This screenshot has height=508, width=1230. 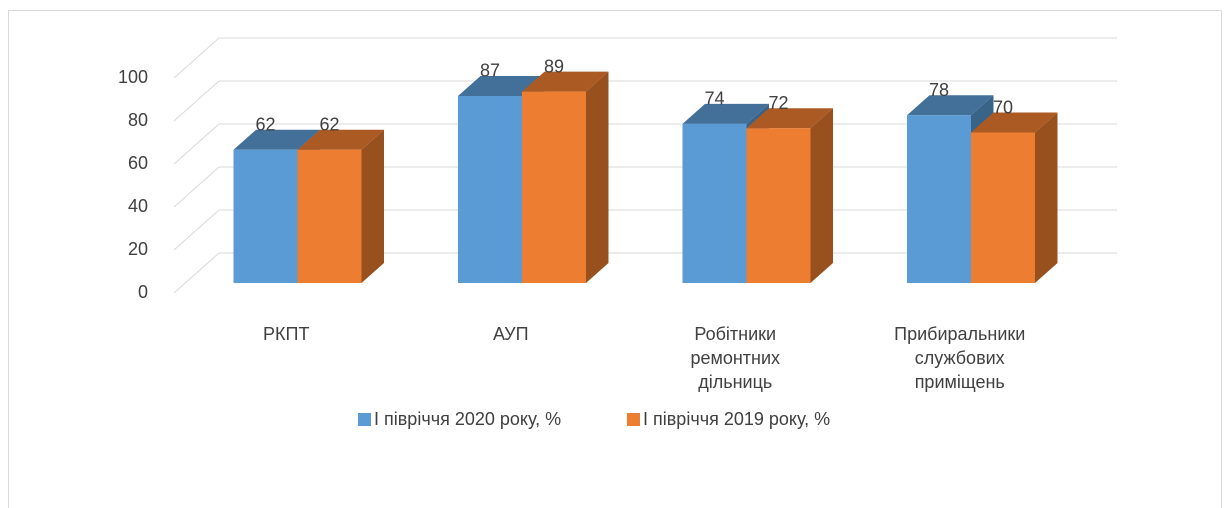 I want to click on x-tick-label: РКПТ, so click(x=286, y=334).